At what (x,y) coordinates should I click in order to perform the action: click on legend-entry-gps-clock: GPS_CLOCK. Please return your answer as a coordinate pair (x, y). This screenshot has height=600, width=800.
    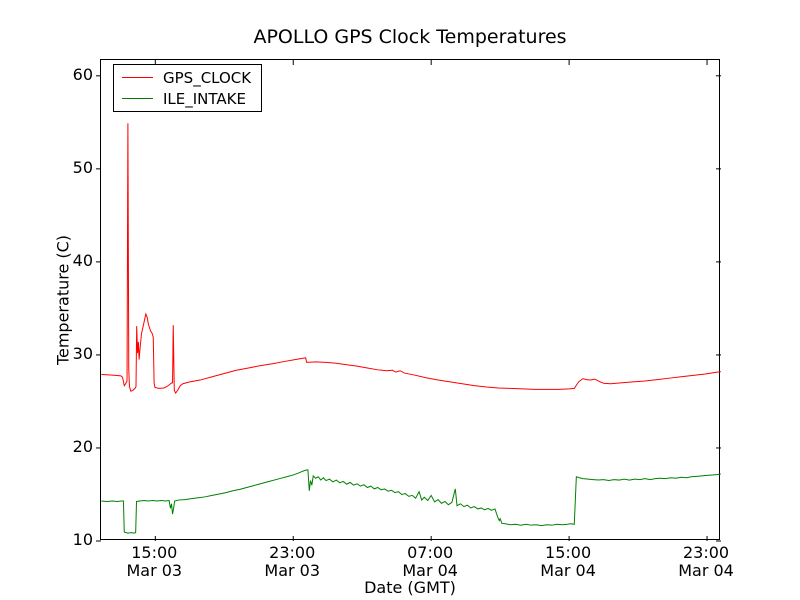
    Looking at the image, I should click on (186, 77).